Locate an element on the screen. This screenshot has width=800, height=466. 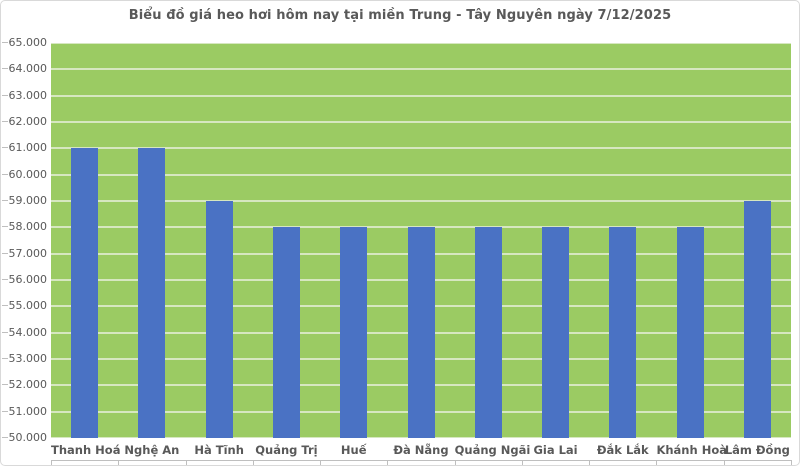
x-category-label: Huế is located at coordinates (353, 450).